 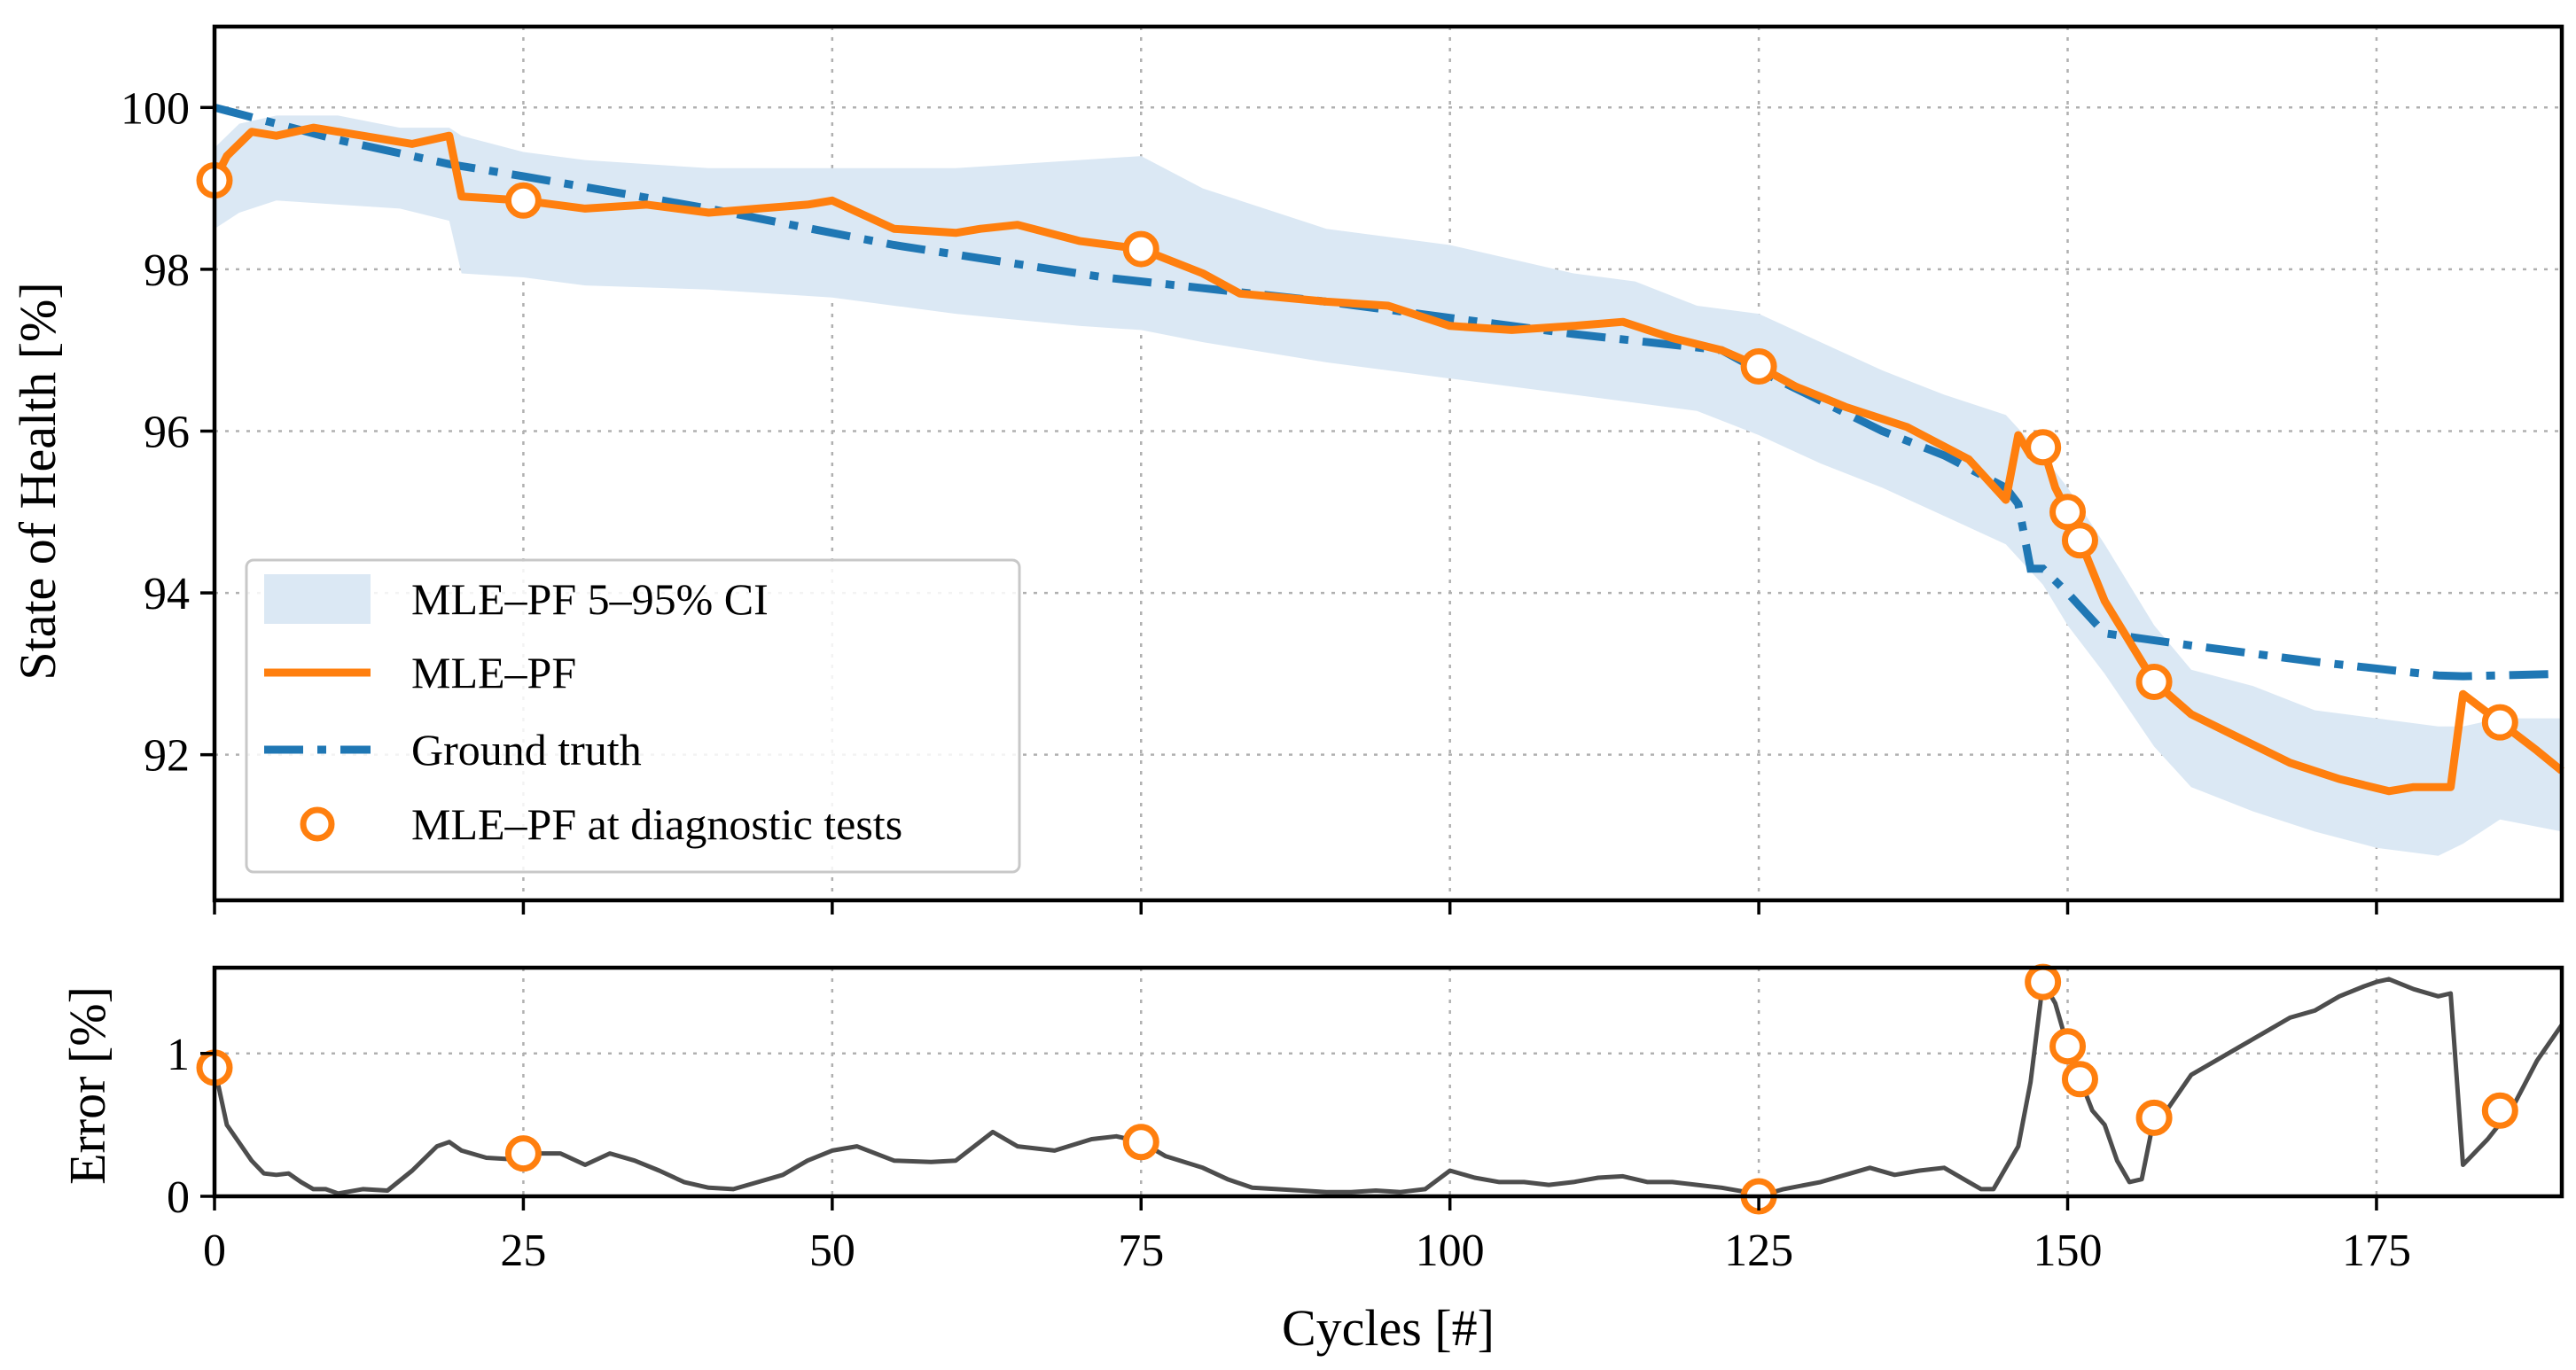 I want to click on error-line, so click(x=1388, y=1088).